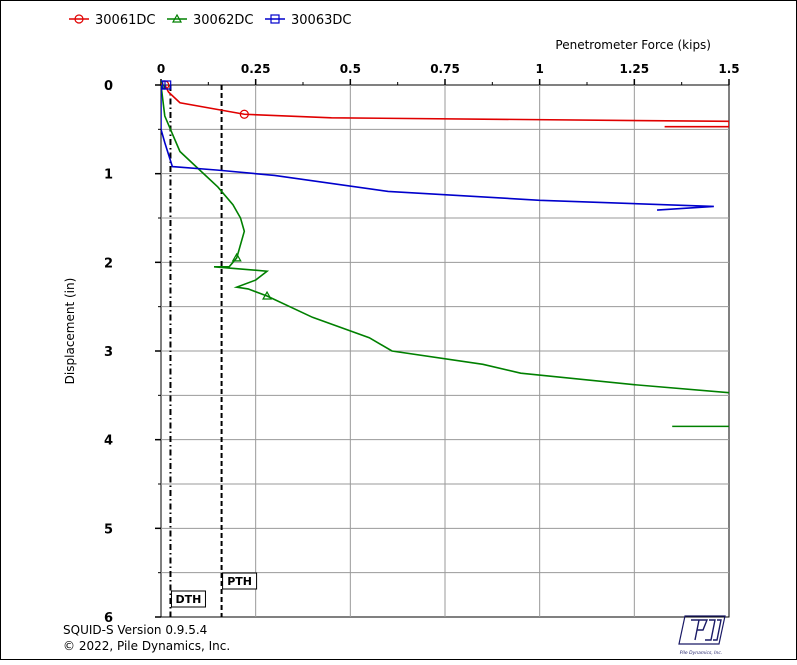 The height and width of the screenshot is (665, 797). What do you see at coordinates (223, 20) in the screenshot?
I see `legend-label: 30062DC` at bounding box center [223, 20].